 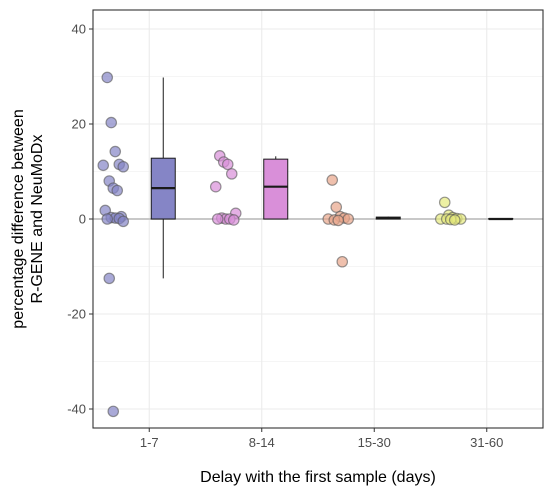 What do you see at coordinates (82, 219) in the screenshot?
I see `y-tick-label: 0` at bounding box center [82, 219].